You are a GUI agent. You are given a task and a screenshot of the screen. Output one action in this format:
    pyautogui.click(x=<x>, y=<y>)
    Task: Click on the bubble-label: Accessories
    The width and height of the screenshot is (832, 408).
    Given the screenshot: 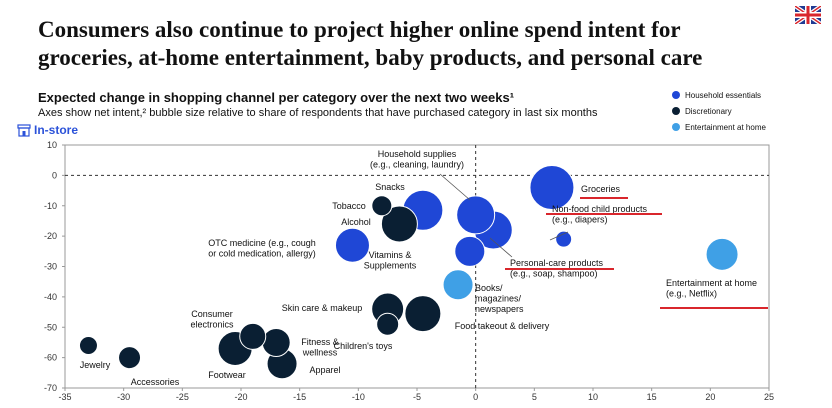 What is the action you would take?
    pyautogui.click(x=155, y=382)
    